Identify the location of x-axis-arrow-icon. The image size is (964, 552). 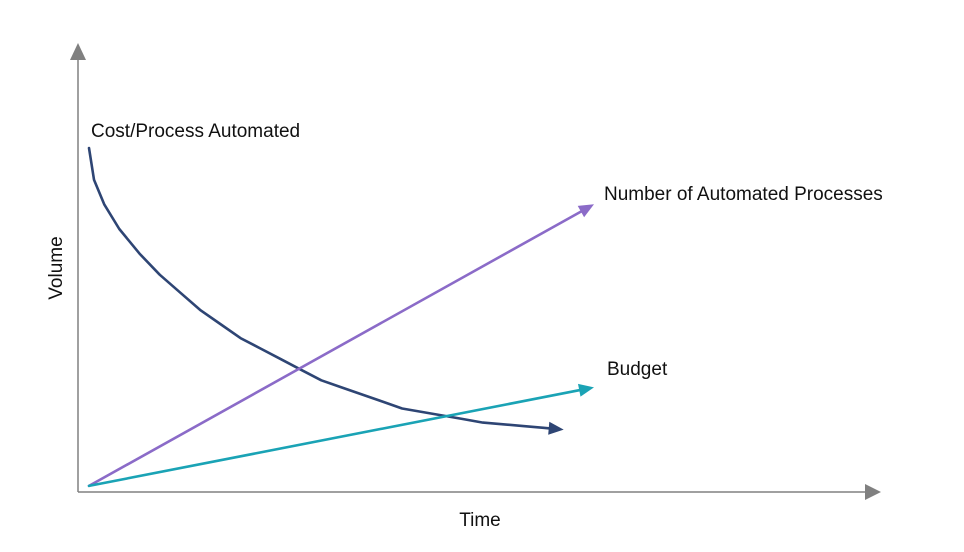
(873, 492).